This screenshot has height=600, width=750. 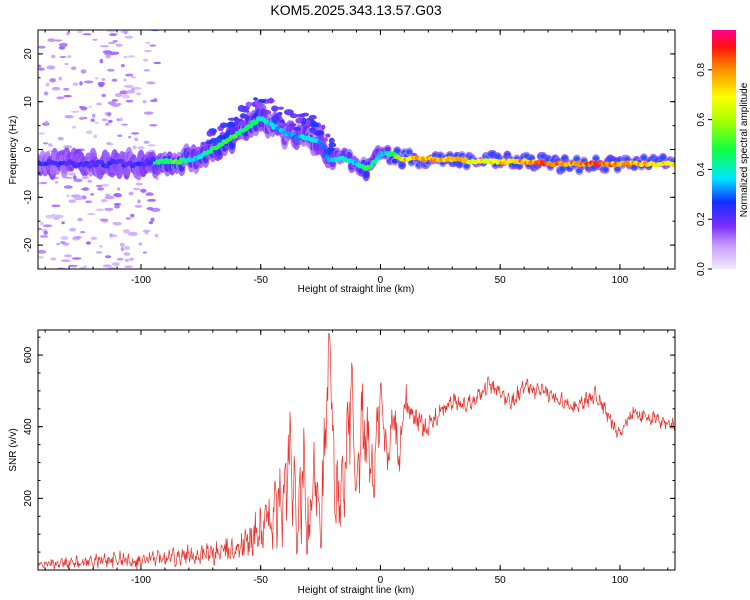 I want to click on y-tick-label: 600, so click(x=28, y=354).